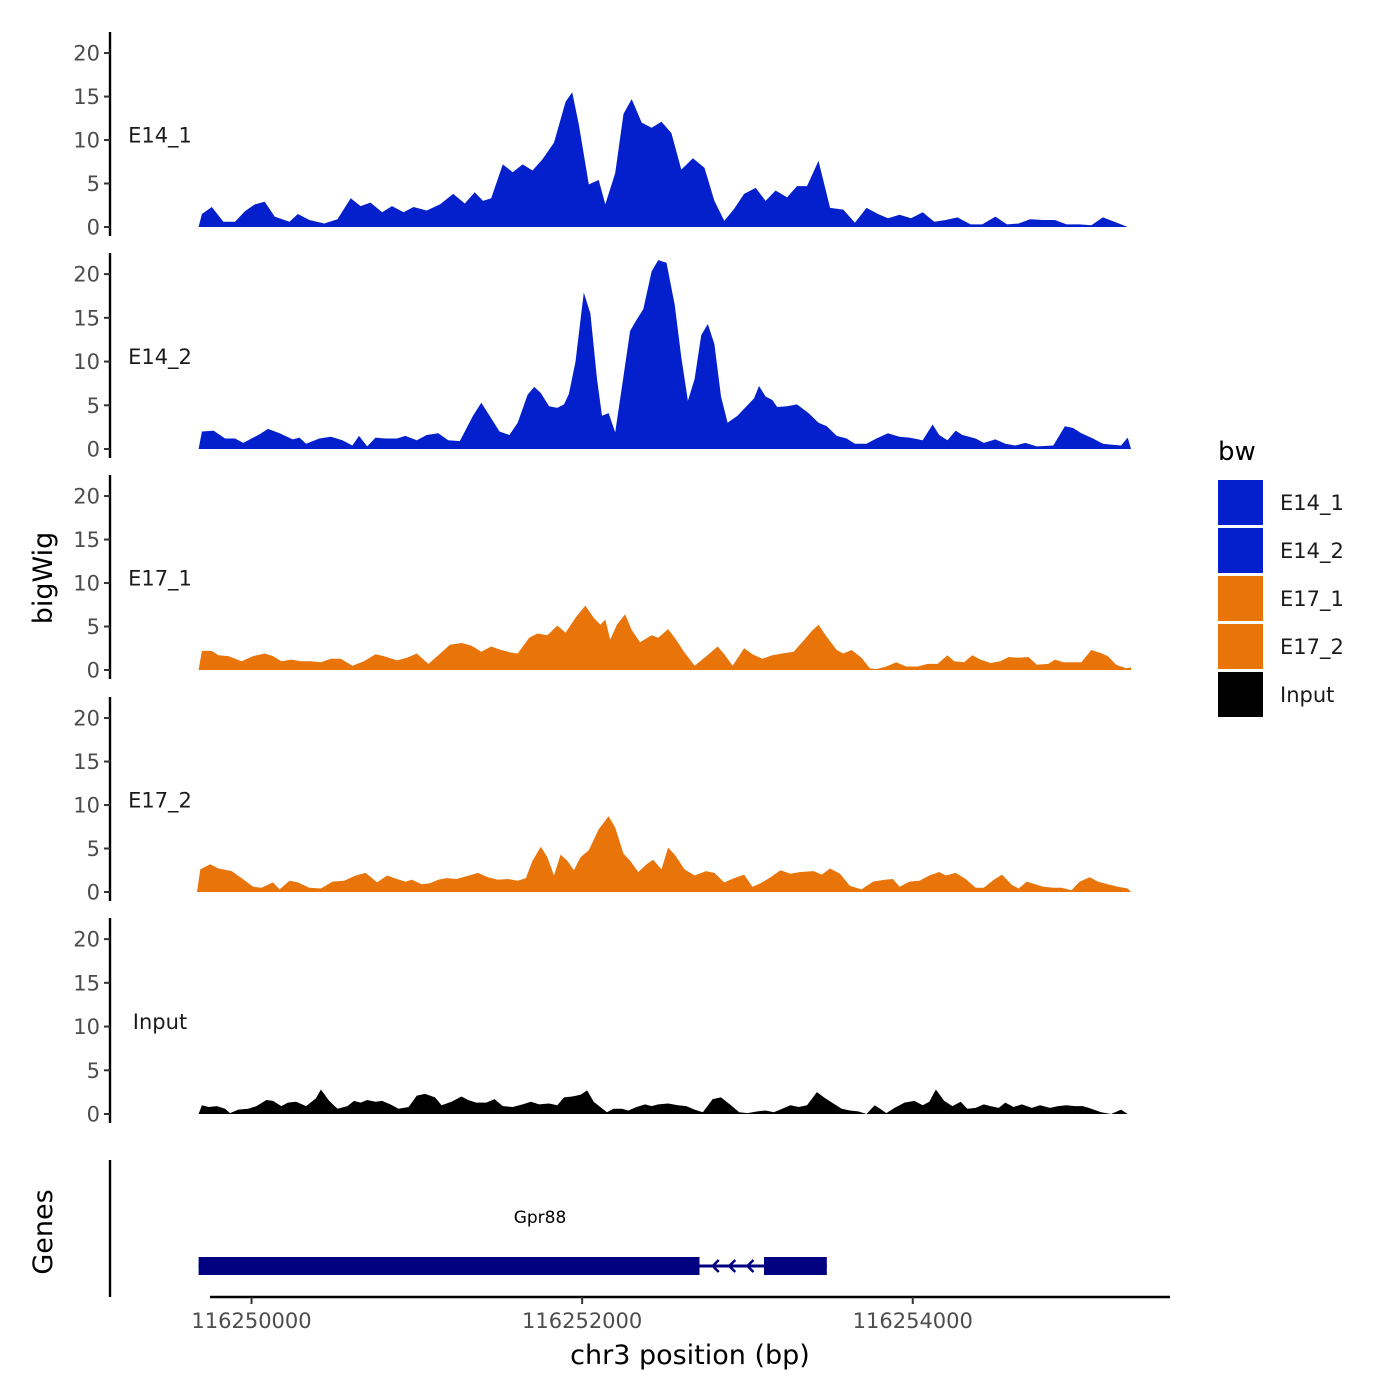  What do you see at coordinates (1237, 452) in the screenshot?
I see `legend-title: bw` at bounding box center [1237, 452].